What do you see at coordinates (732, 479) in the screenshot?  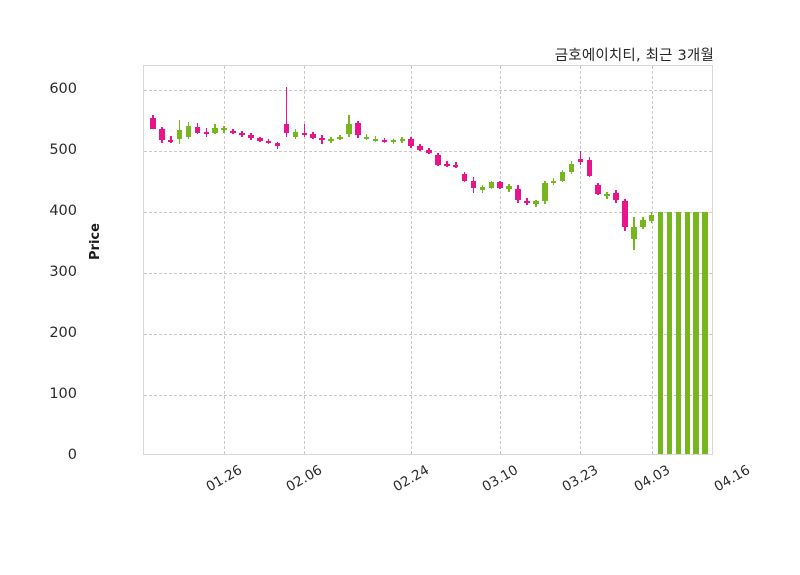 I see `x-tick-label: 04.16` at bounding box center [732, 479].